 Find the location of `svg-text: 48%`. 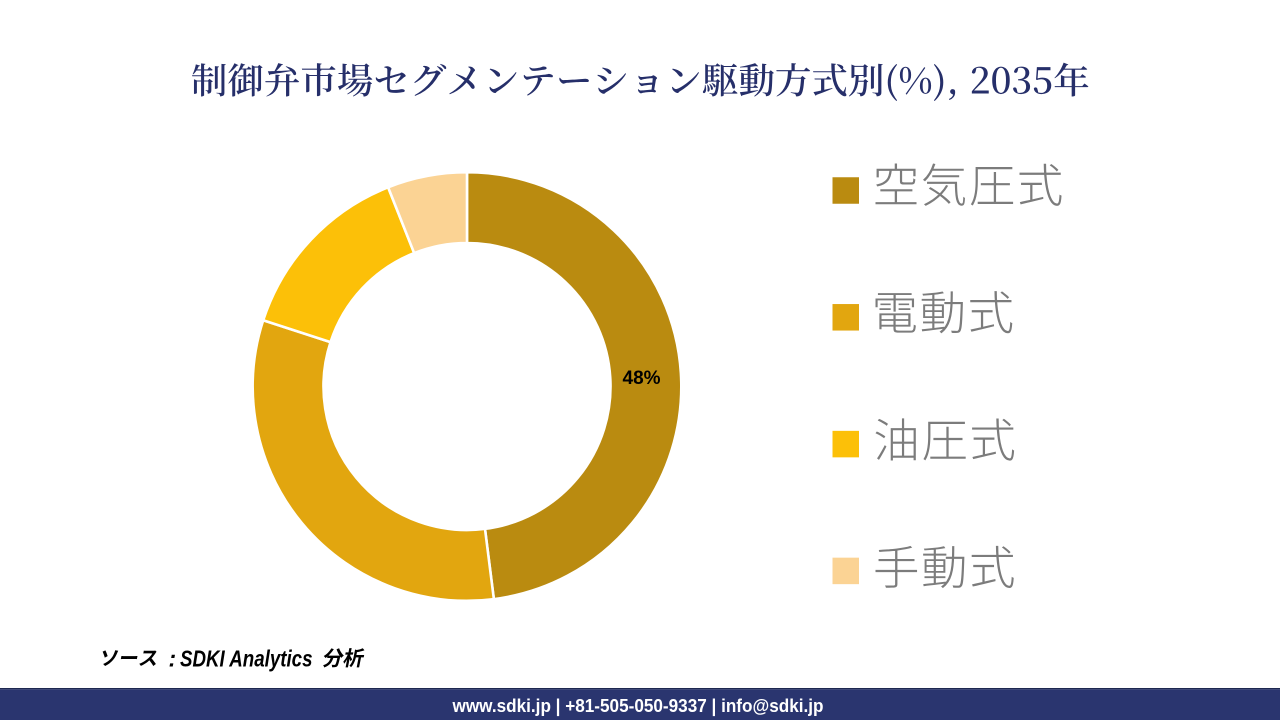

svg-text: 48% is located at coordinates (642, 378).